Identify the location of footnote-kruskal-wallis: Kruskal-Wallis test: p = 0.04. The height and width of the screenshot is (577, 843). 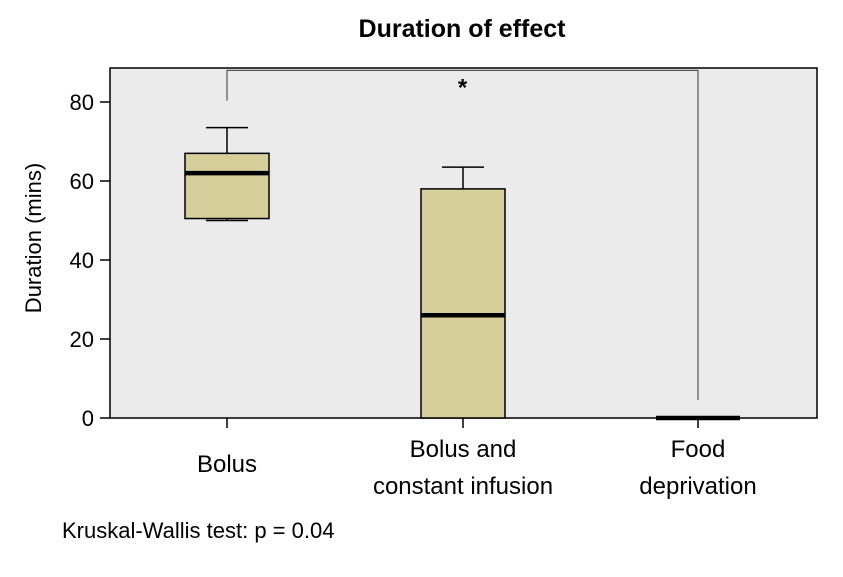
(198, 530).